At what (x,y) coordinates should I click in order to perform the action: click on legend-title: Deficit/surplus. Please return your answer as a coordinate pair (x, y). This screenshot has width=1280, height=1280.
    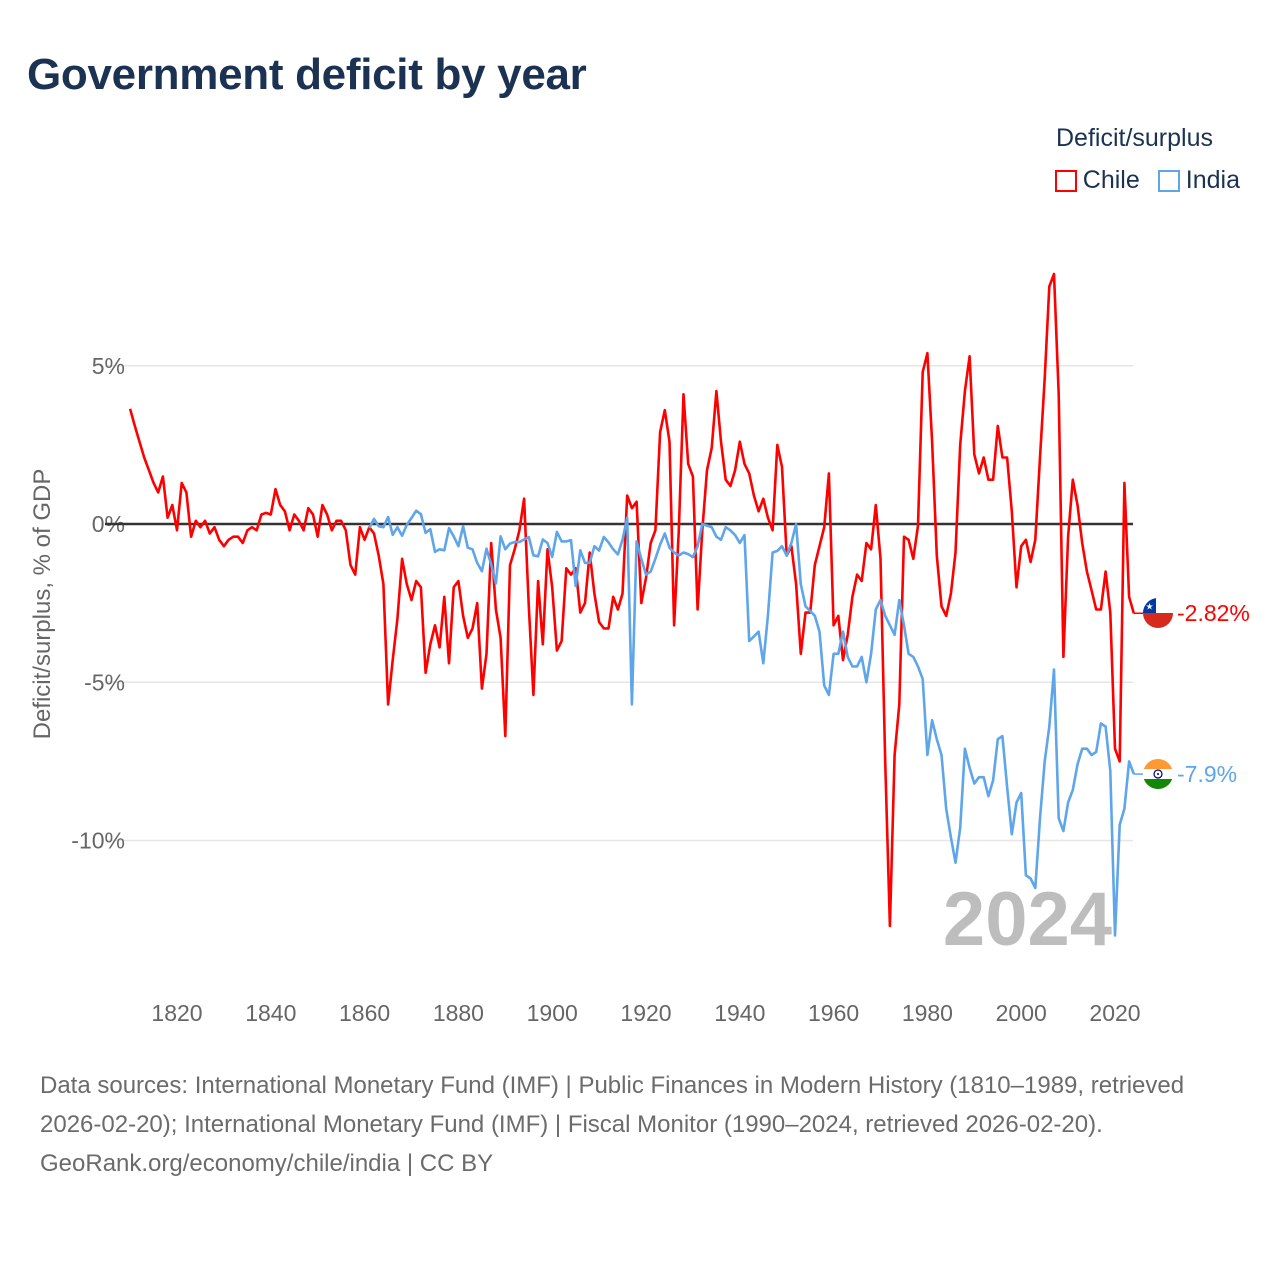
    Looking at the image, I should click on (1134, 138).